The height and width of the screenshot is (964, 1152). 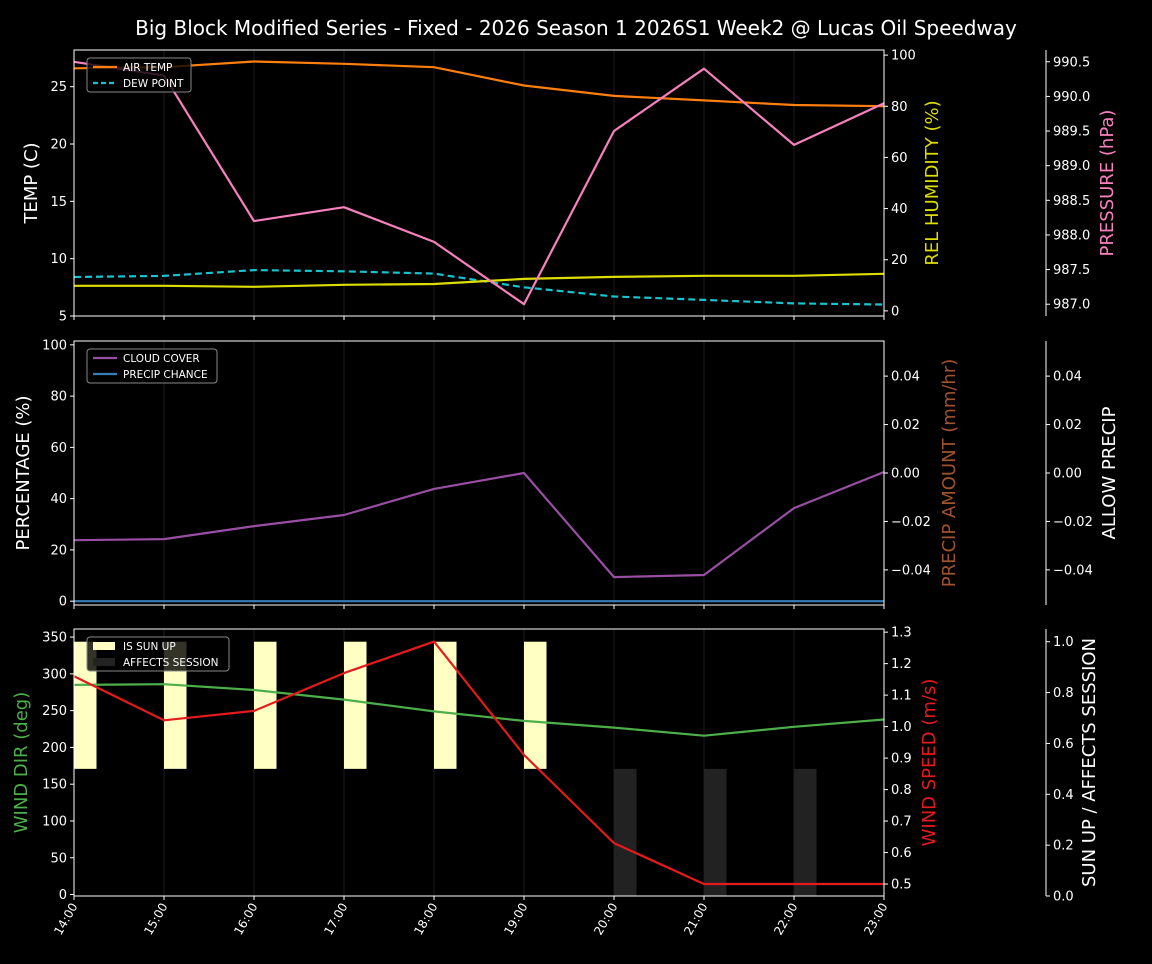 What do you see at coordinates (899, 260) in the screenshot?
I see `right-tick-label: 20` at bounding box center [899, 260].